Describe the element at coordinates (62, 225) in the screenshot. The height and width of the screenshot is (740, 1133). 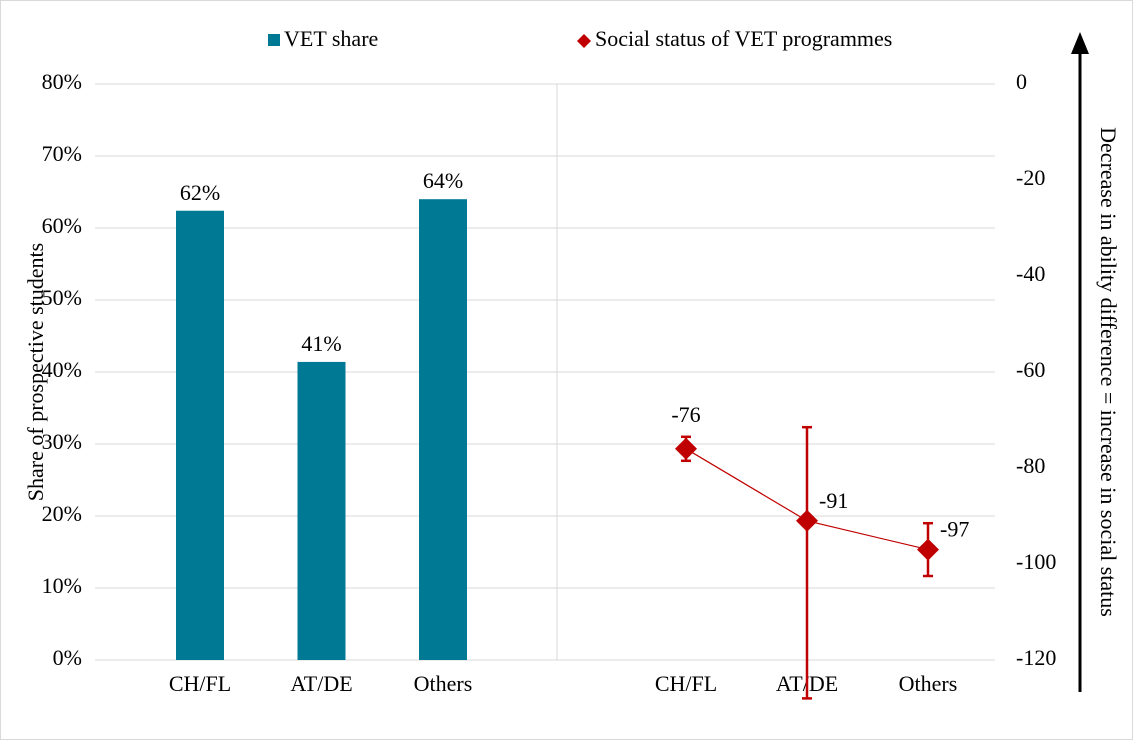
I see `y-tick-label: 60%` at that location.